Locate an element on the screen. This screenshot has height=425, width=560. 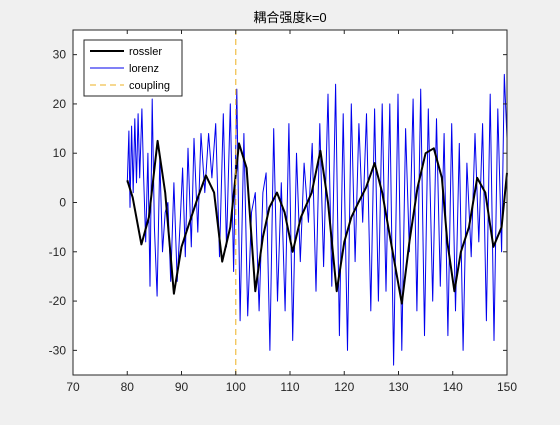
legend-box is located at coordinates (133, 68).